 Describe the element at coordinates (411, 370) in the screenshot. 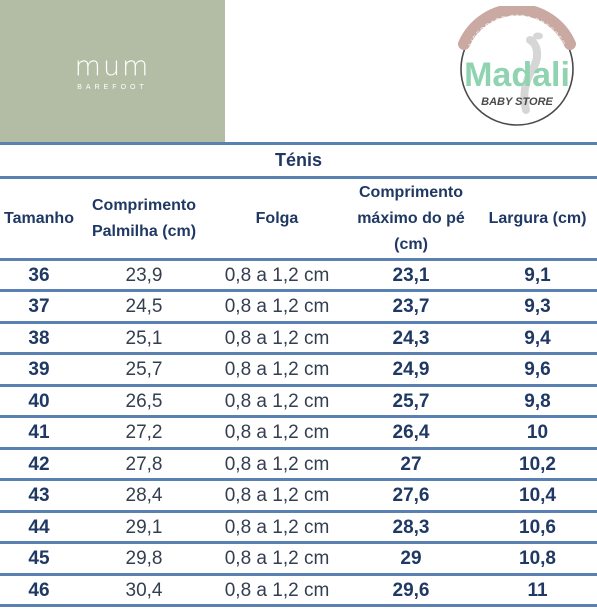

I see `max-foot-length-cell: 24,9` at that location.